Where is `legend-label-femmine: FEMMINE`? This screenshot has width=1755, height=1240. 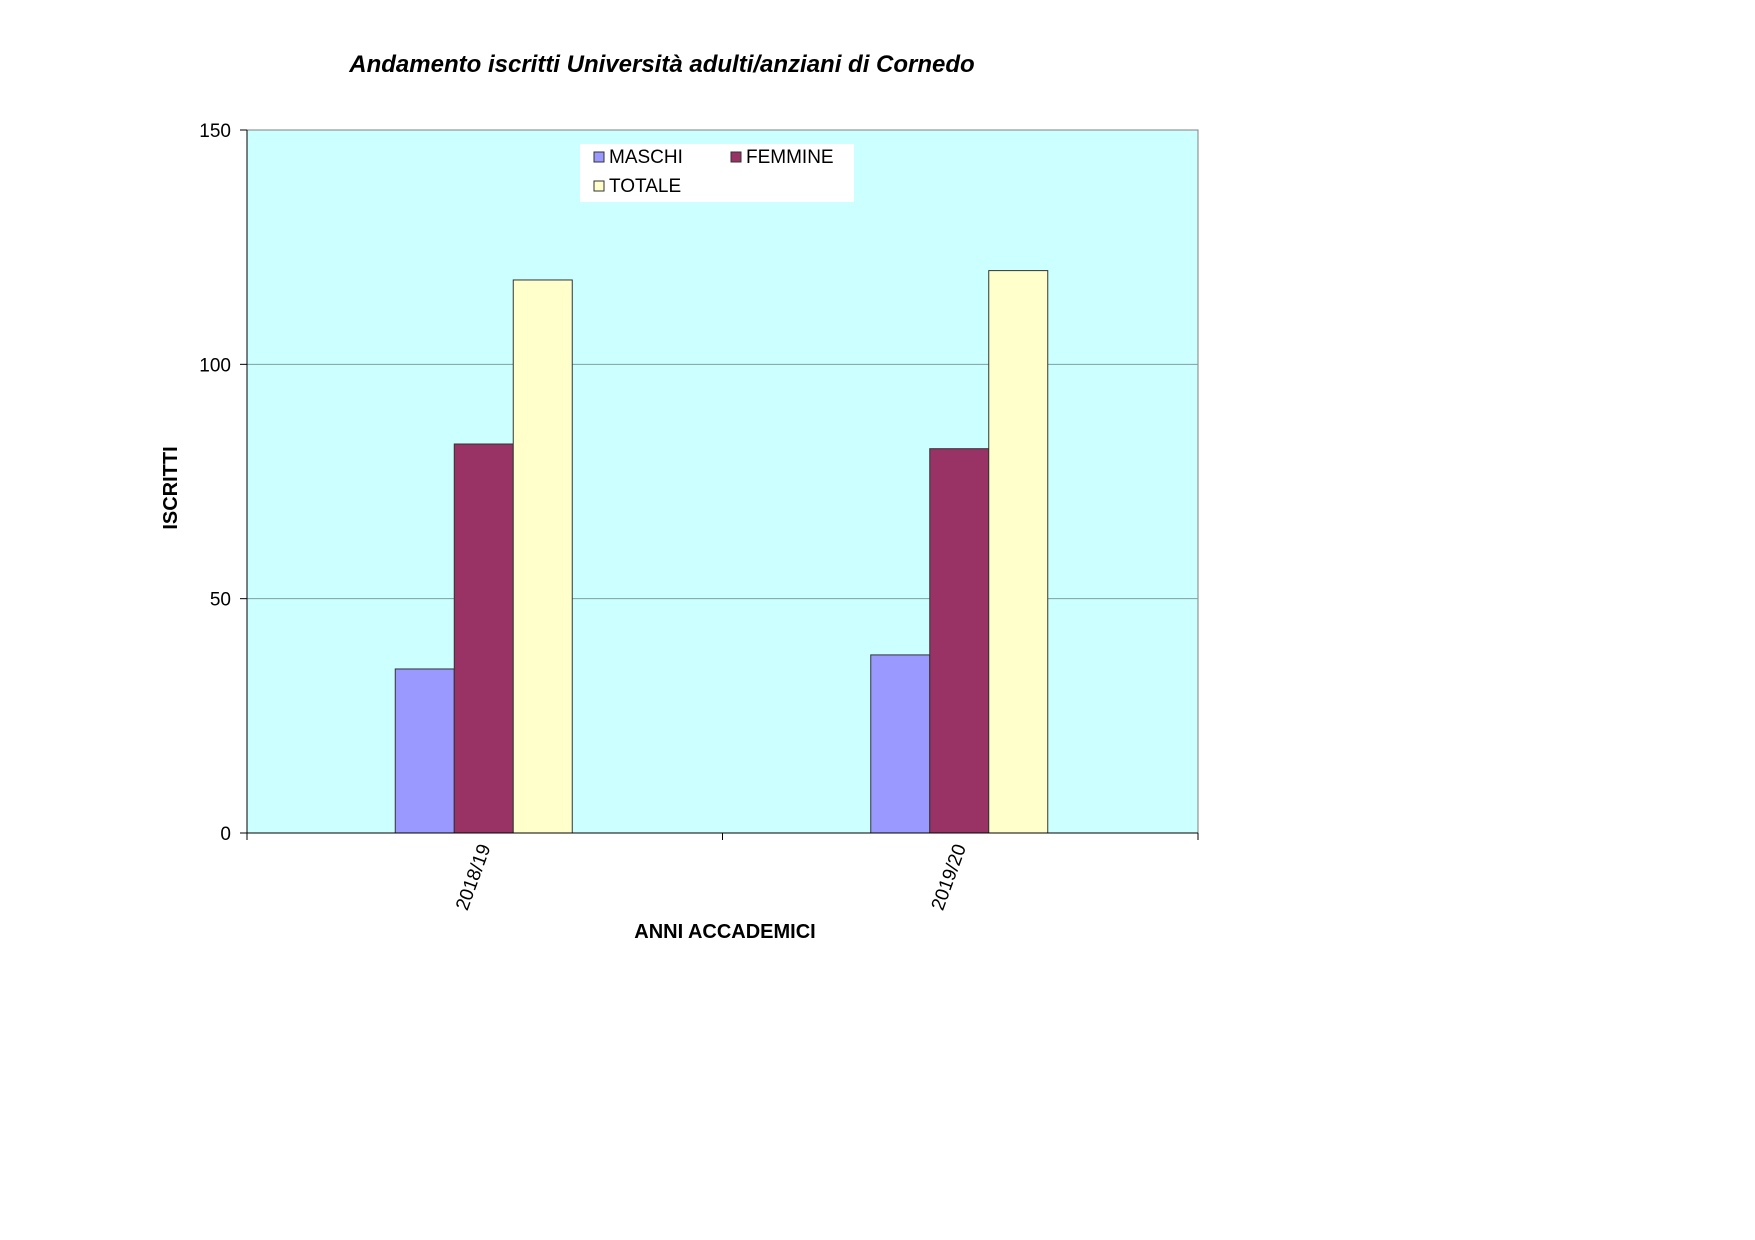
legend-label-femmine: FEMMINE is located at coordinates (790, 157).